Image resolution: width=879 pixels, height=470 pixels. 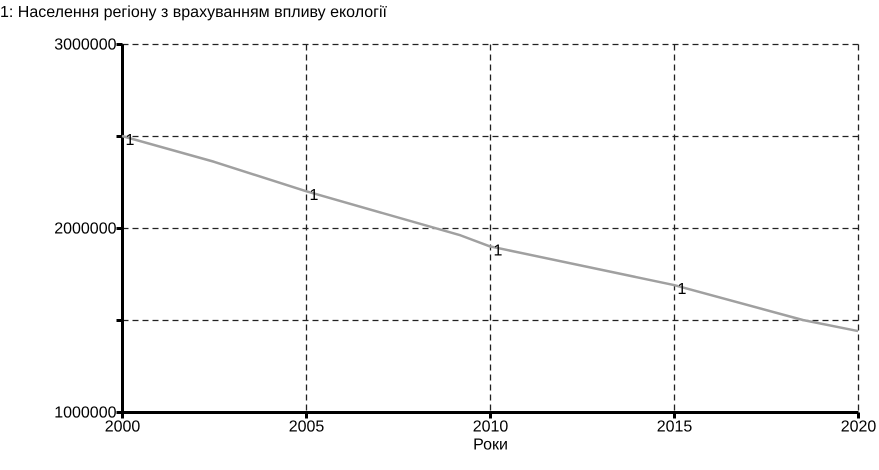 I want to click on x-axis-title: Роки, so click(x=490, y=445).